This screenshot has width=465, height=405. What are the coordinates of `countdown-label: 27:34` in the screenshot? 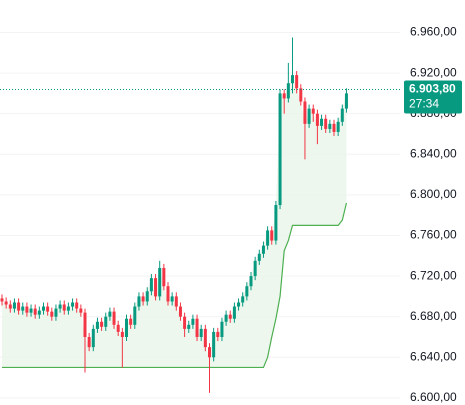 It's located at (424, 104).